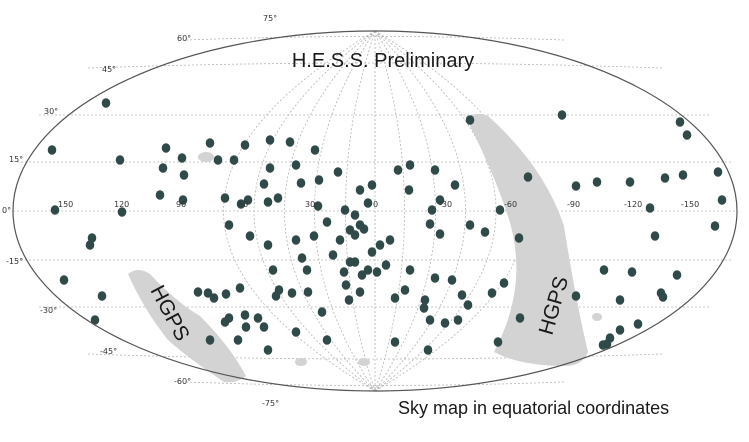 This screenshot has height=442, width=749. Describe the element at coordinates (310, 204) in the screenshot. I see `lon-tick-label: 30` at that location.